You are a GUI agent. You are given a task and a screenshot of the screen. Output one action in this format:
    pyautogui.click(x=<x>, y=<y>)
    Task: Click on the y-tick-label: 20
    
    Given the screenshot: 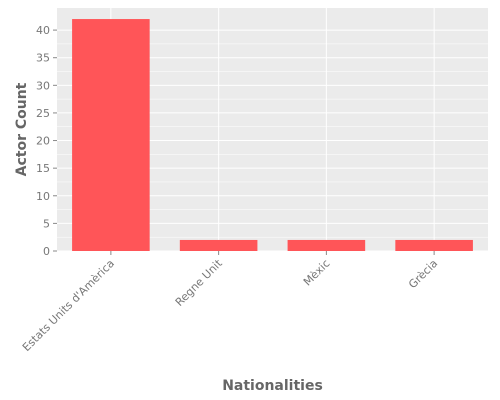 What is the action you would take?
    pyautogui.click(x=43, y=141)
    